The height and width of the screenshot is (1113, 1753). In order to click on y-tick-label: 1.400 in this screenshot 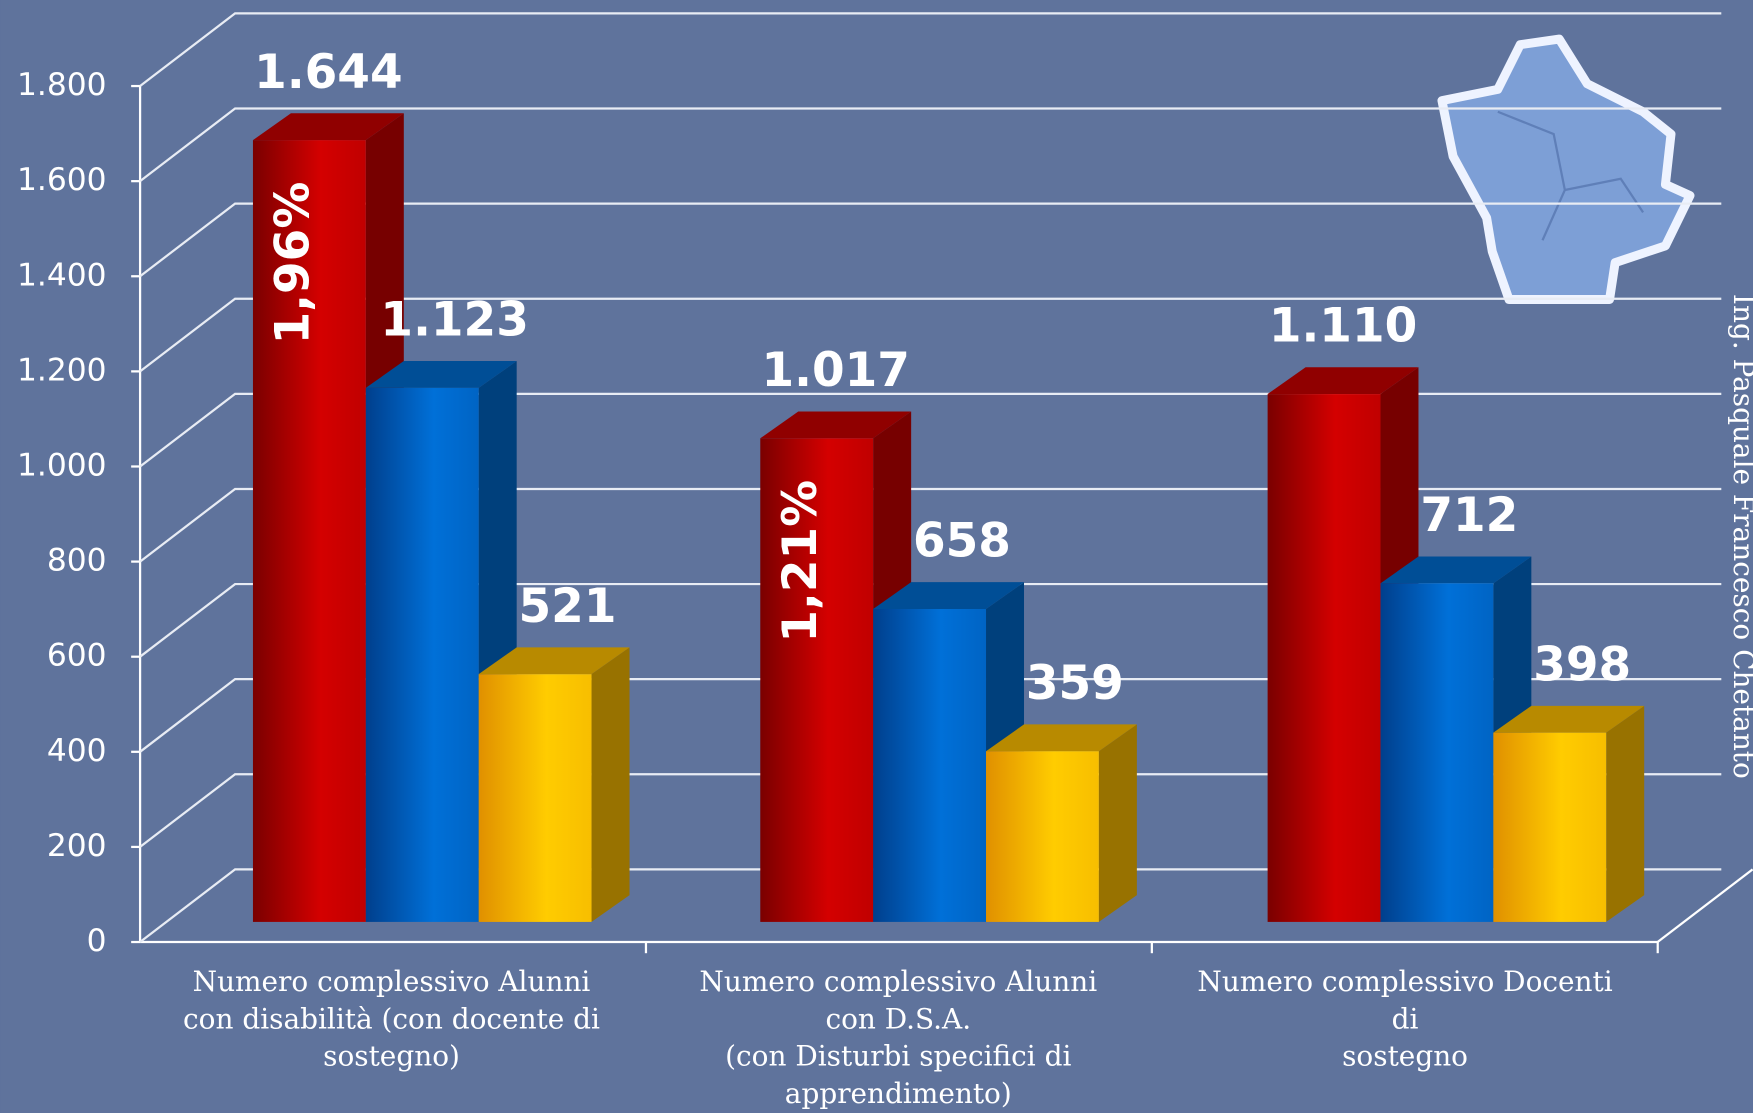, I will do `click(62, 275)`.